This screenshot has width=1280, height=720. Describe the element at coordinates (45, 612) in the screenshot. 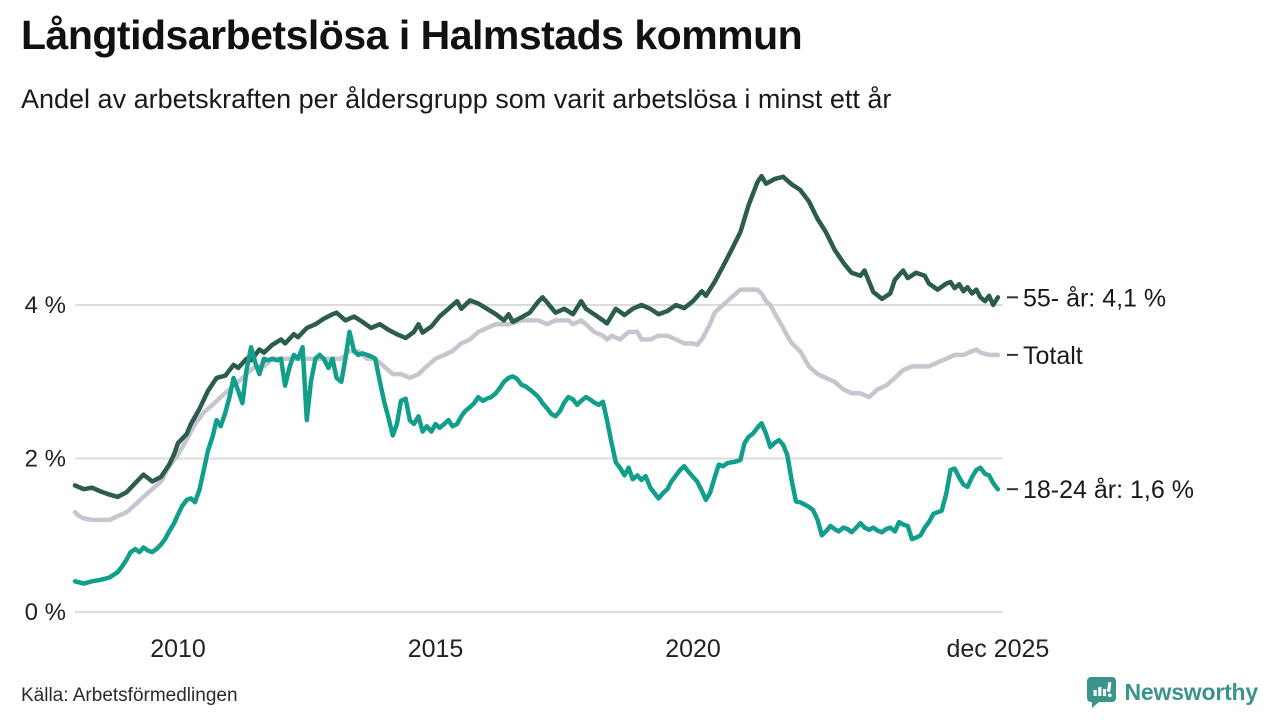

I see `y-axis-tick-label: 0 %` at that location.